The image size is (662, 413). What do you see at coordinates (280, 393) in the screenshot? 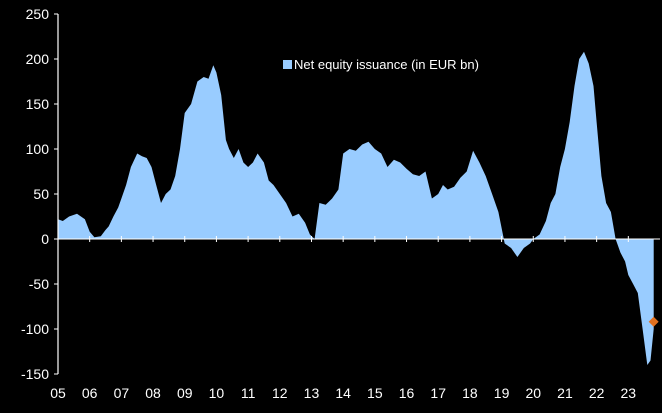
I see `x-tick-label: 12` at bounding box center [280, 393].